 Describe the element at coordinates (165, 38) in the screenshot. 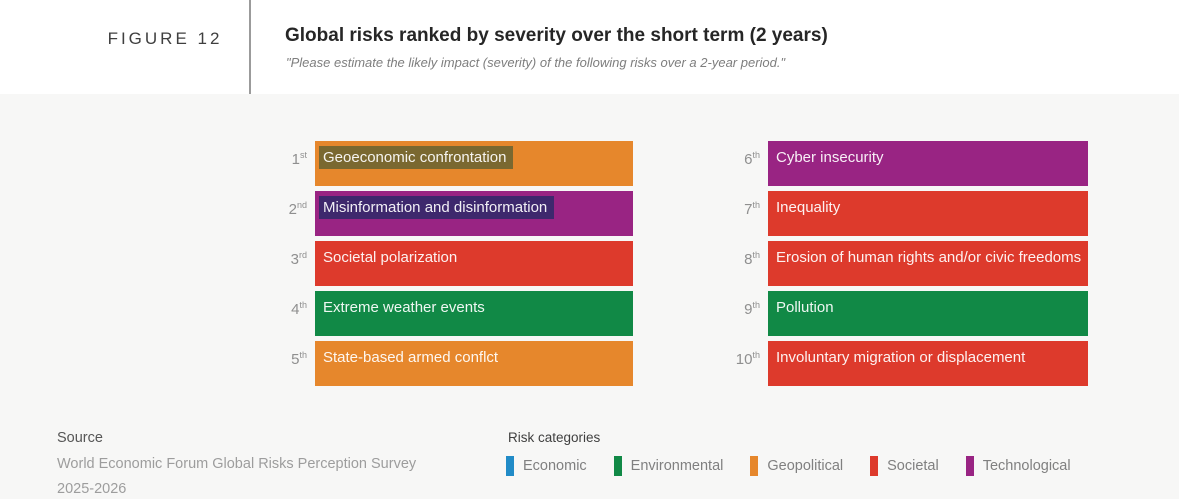

I see `figure-number: FIGURE 12` at that location.